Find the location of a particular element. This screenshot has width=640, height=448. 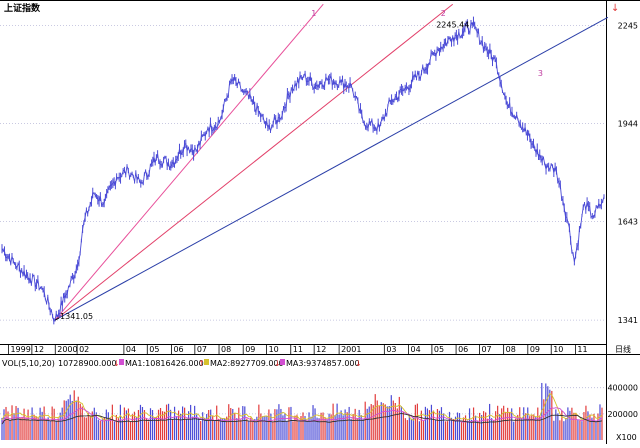

price-tick-label: 2245 is located at coordinates (628, 25).